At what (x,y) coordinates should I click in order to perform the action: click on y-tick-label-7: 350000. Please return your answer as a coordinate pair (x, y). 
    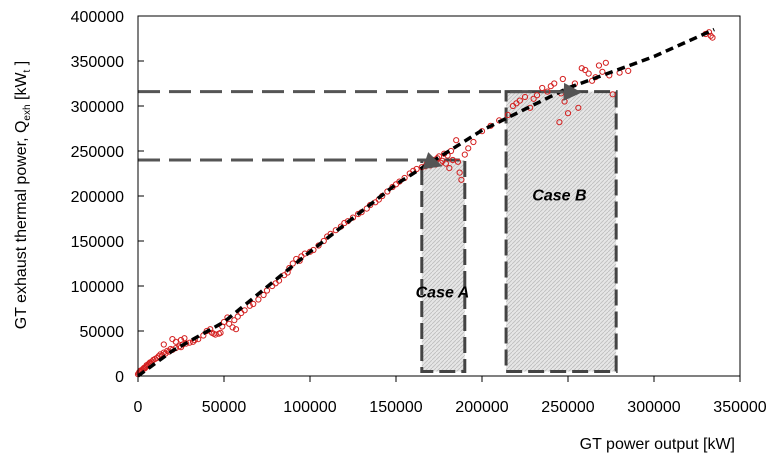
    Looking at the image, I should click on (97, 62).